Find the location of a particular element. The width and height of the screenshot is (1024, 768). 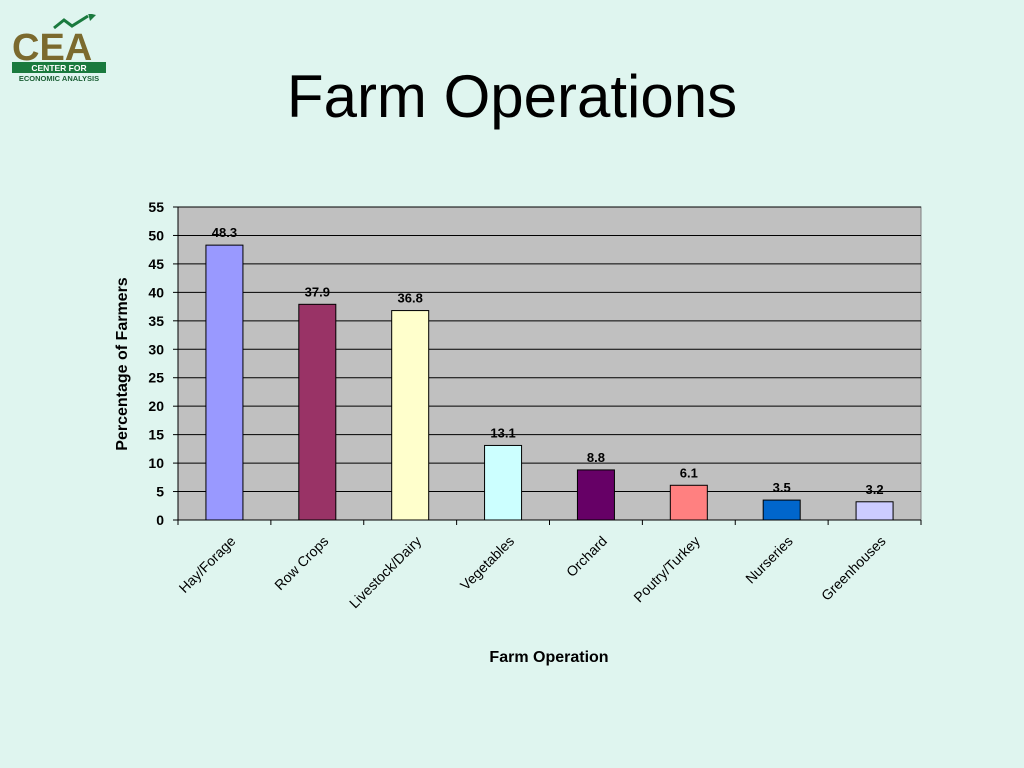

data-label: 37.9 is located at coordinates (317, 291).